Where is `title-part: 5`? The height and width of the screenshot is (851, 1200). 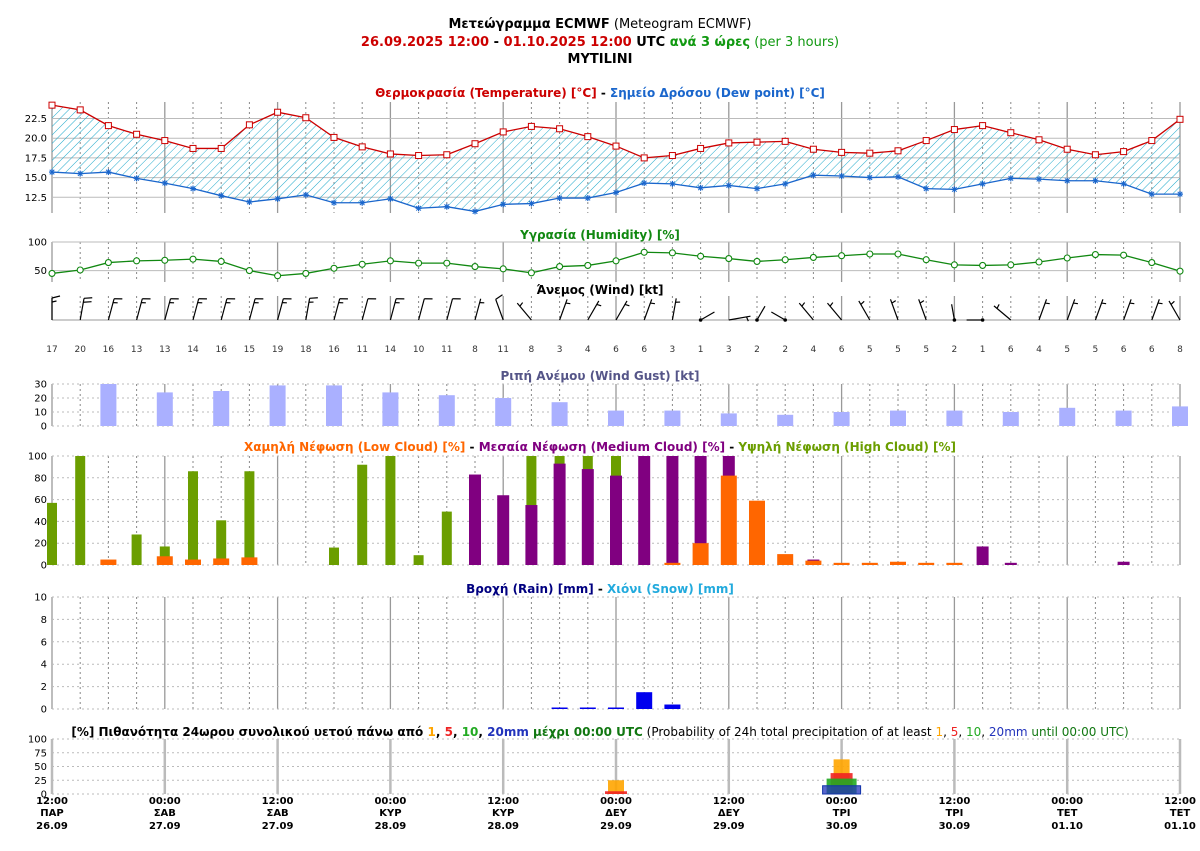 title-part: 5 is located at coordinates (449, 732).